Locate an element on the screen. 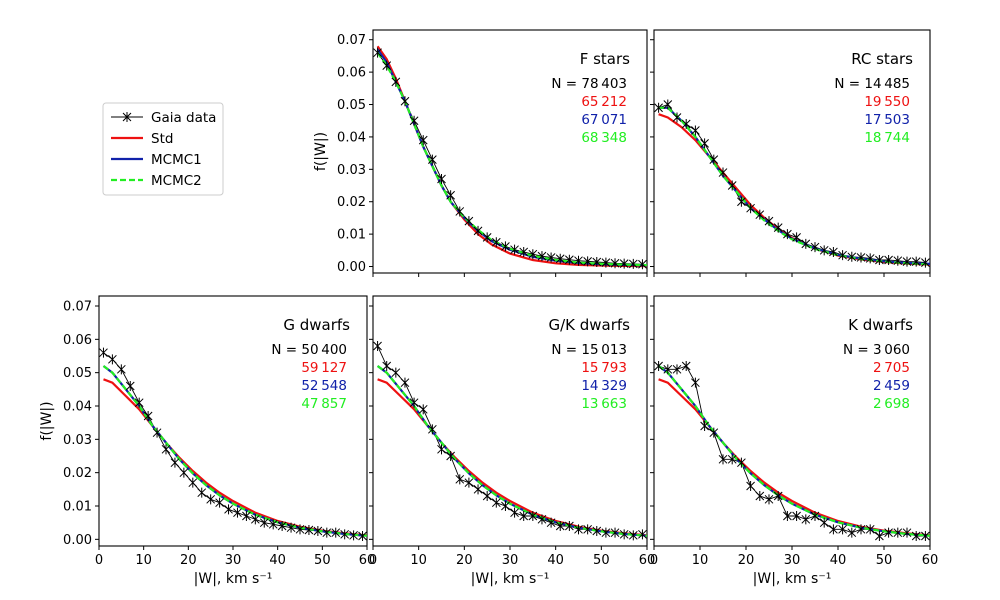  panel-title: F stars is located at coordinates (605, 59).